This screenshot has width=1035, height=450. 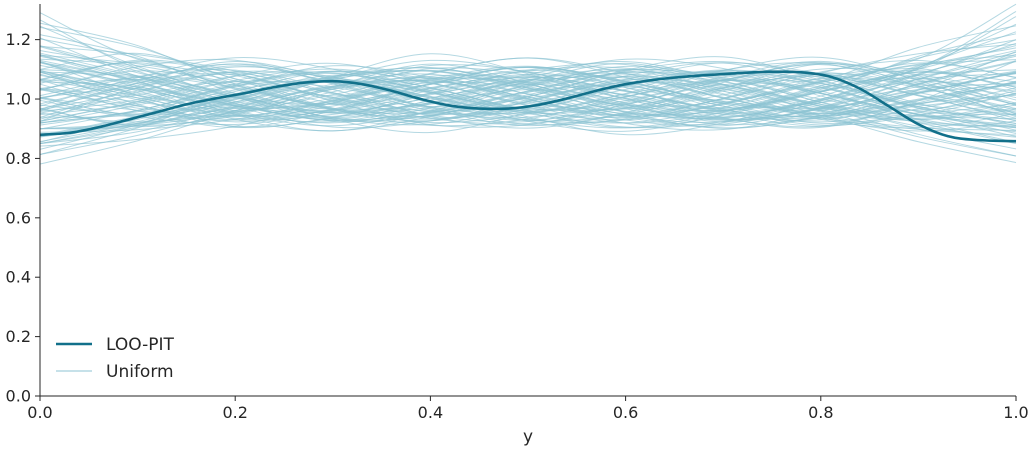 What do you see at coordinates (140, 345) in the screenshot?
I see `legend-label-loo-pit: LOO-PIT` at bounding box center [140, 345].